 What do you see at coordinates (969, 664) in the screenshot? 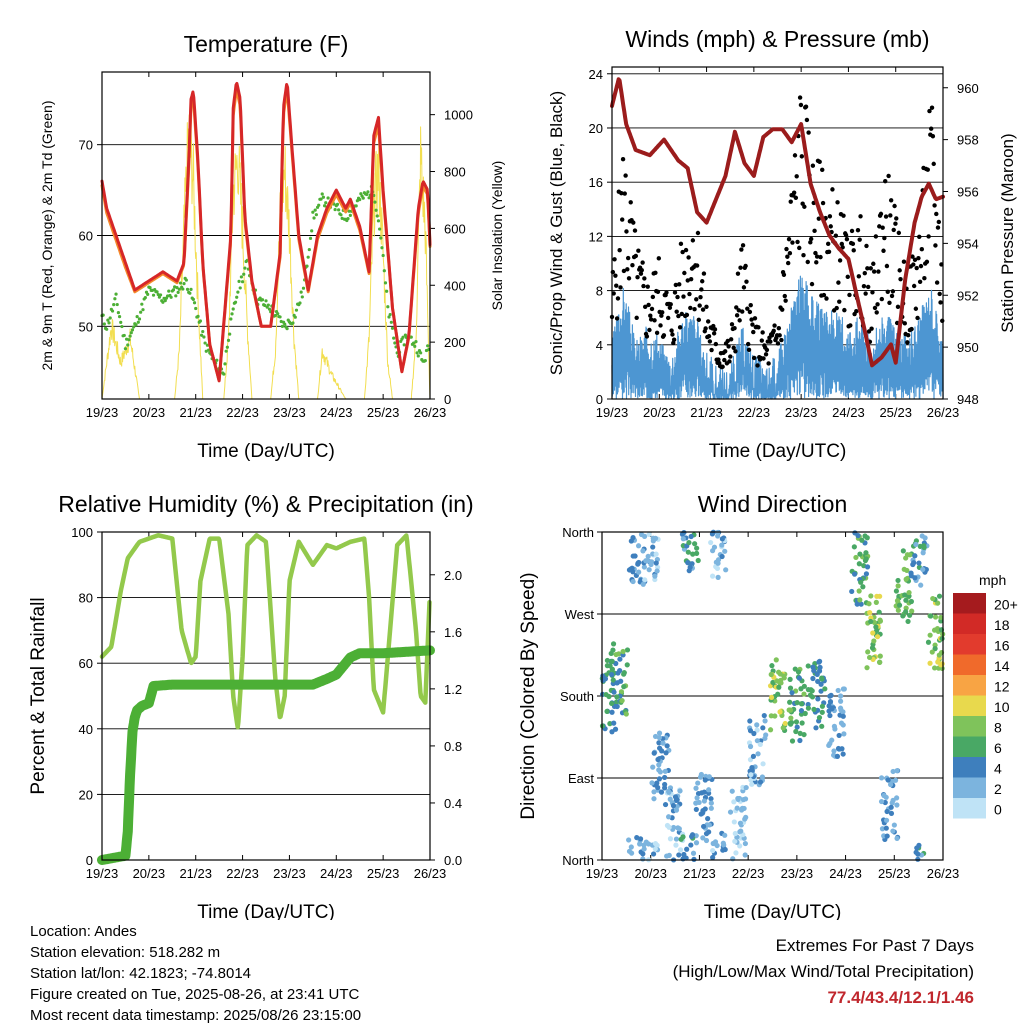
I see `legend-swatch` at bounding box center [969, 664].